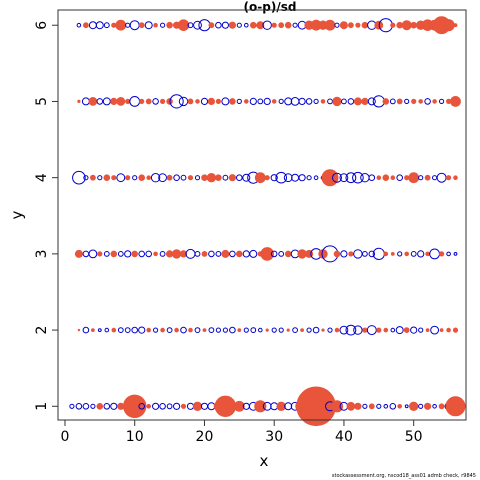 Image resolution: width=480 pixels, height=480 pixels. I want to click on y-tick-label: 2, so click(42, 330).